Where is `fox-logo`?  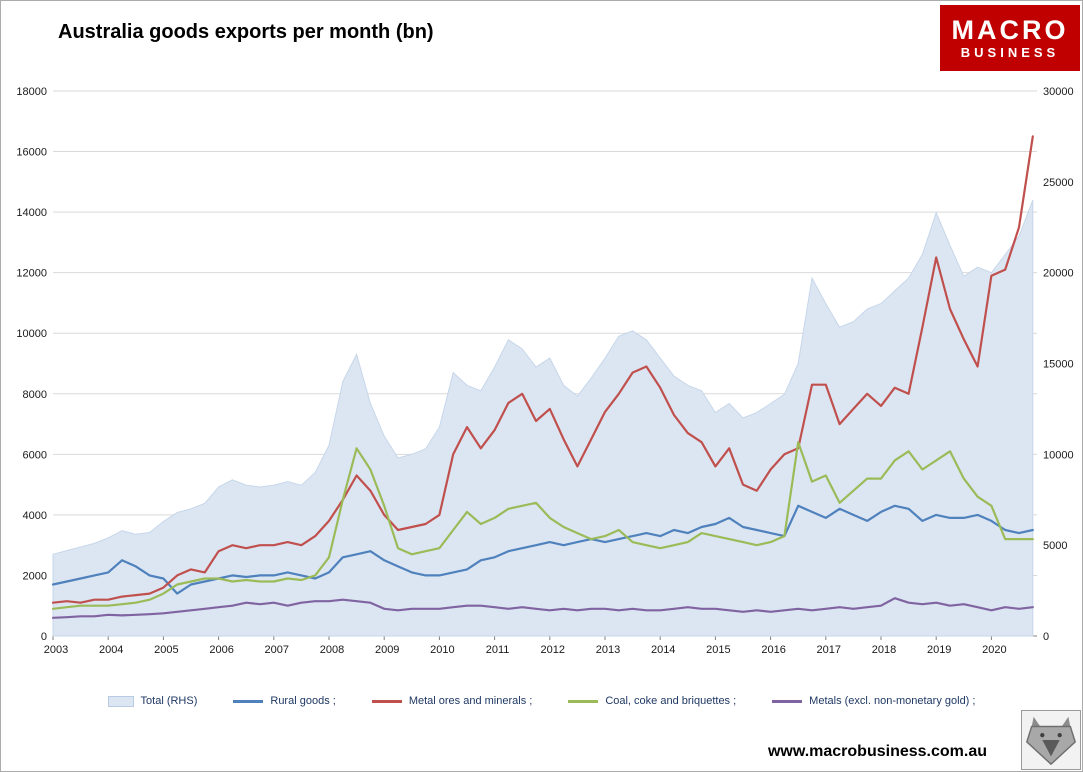
fox-logo is located at coordinates (1051, 740).